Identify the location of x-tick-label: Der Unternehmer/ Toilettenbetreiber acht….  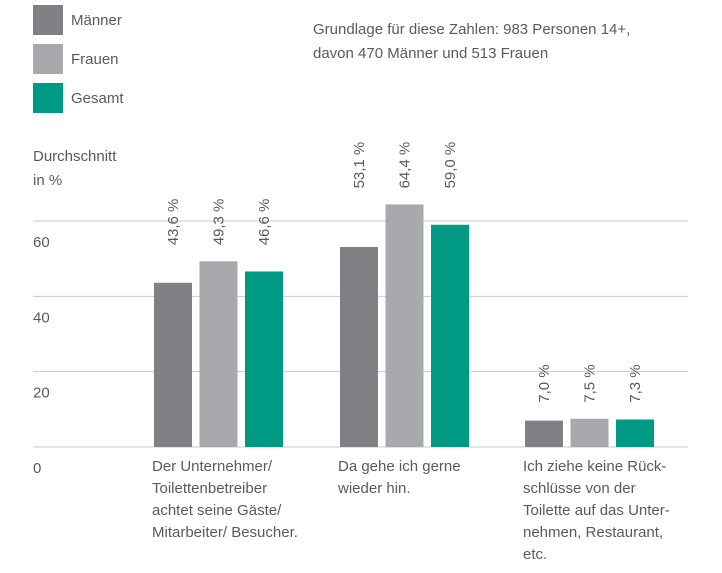
(225, 499).